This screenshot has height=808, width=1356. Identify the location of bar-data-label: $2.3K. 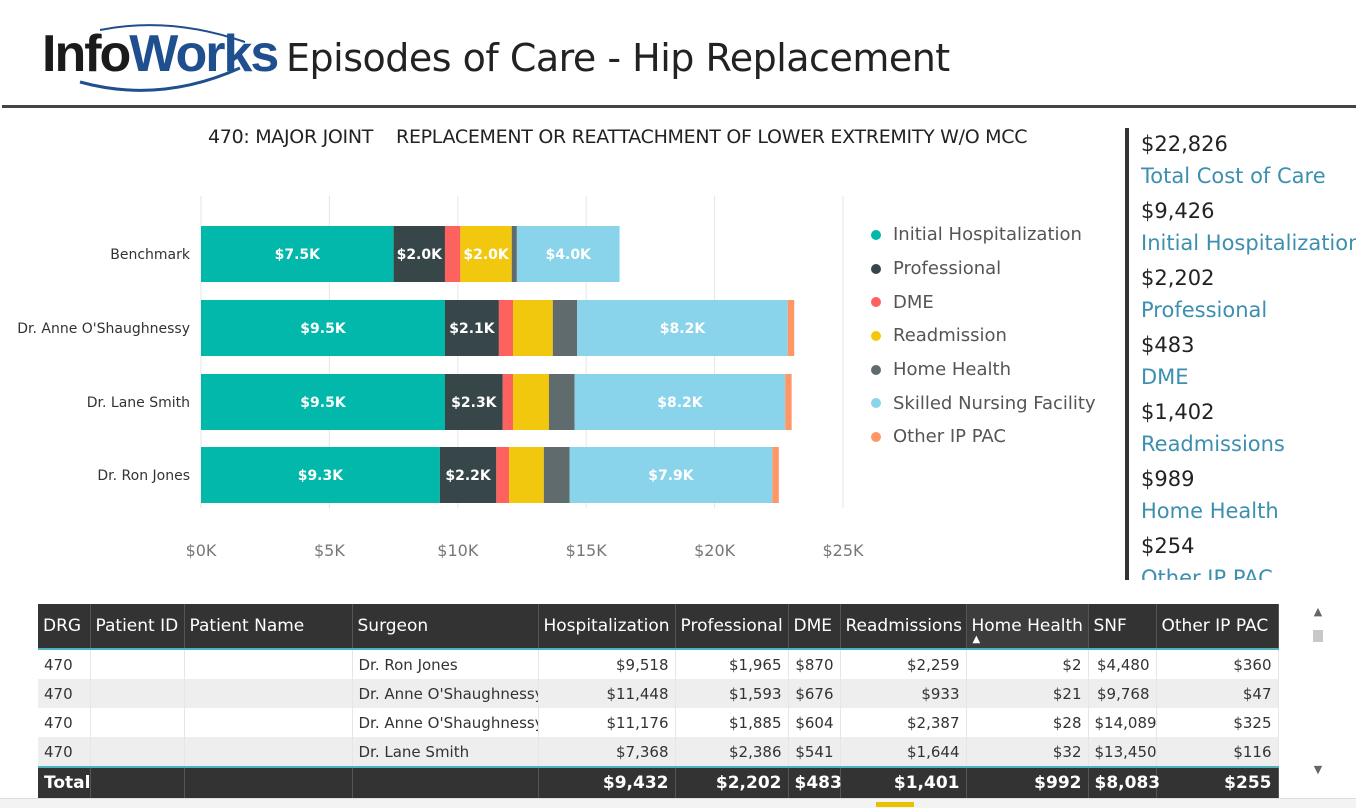
(474, 403).